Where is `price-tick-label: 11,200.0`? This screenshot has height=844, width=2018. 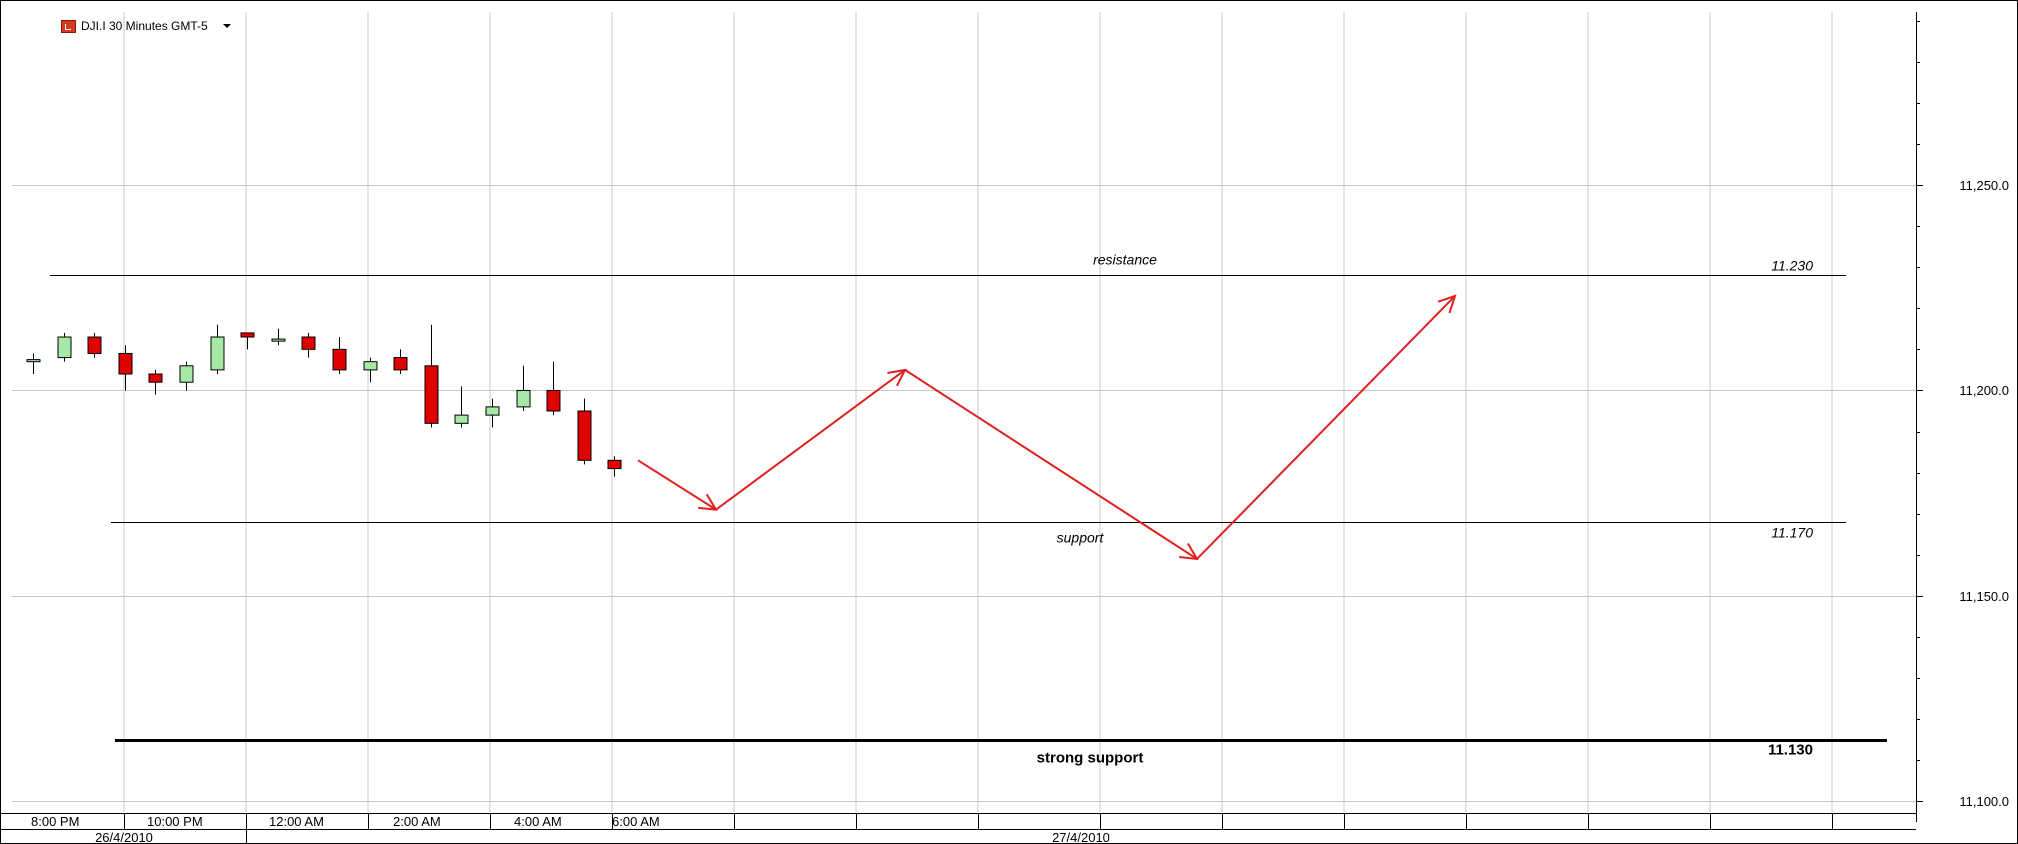
price-tick-label: 11,200.0 is located at coordinates (1984, 390).